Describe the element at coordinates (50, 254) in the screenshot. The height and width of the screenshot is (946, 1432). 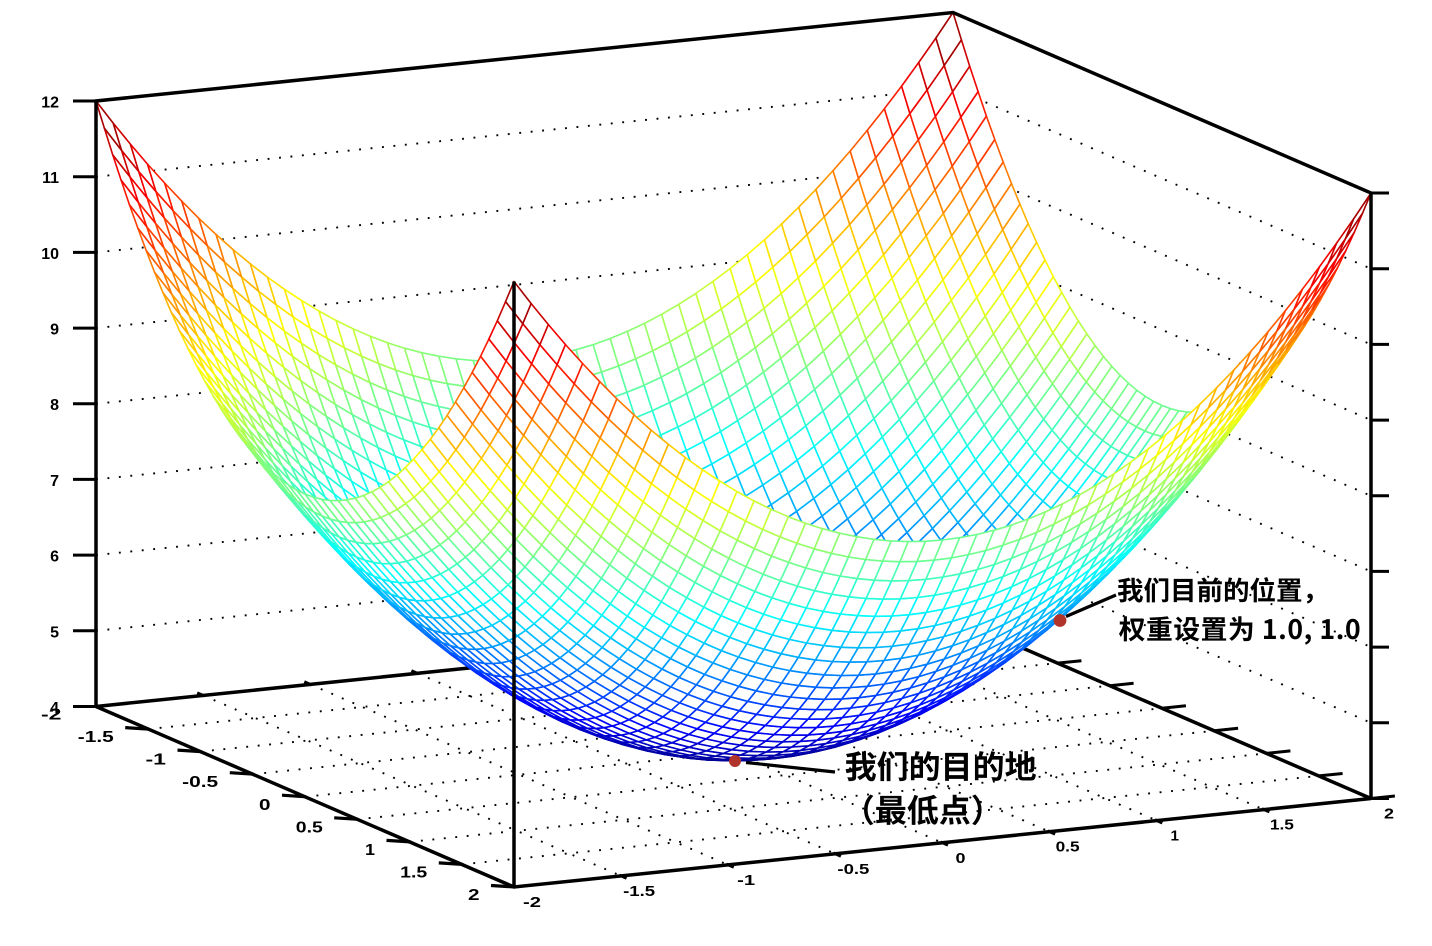
I see `svg-text: 10` at that location.